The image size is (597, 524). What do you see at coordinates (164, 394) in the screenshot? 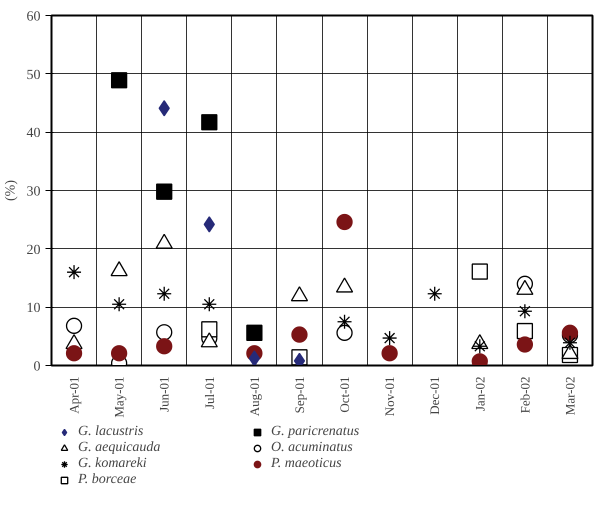
I see `x-tick-label: Jun-01` at bounding box center [164, 394].